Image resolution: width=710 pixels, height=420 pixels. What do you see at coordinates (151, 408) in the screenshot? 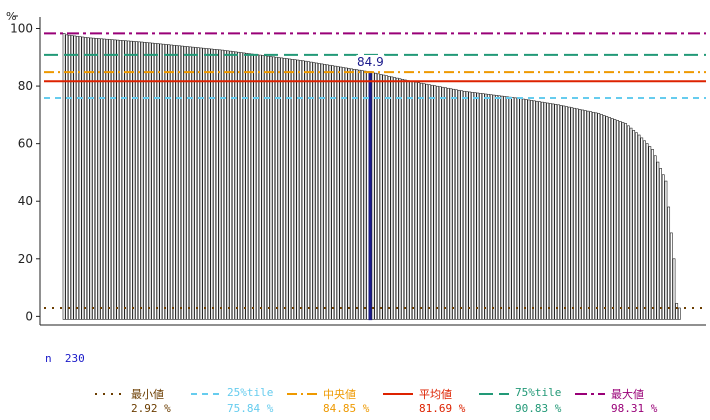
I see `legend-value: 2.92 %` at bounding box center [151, 408].